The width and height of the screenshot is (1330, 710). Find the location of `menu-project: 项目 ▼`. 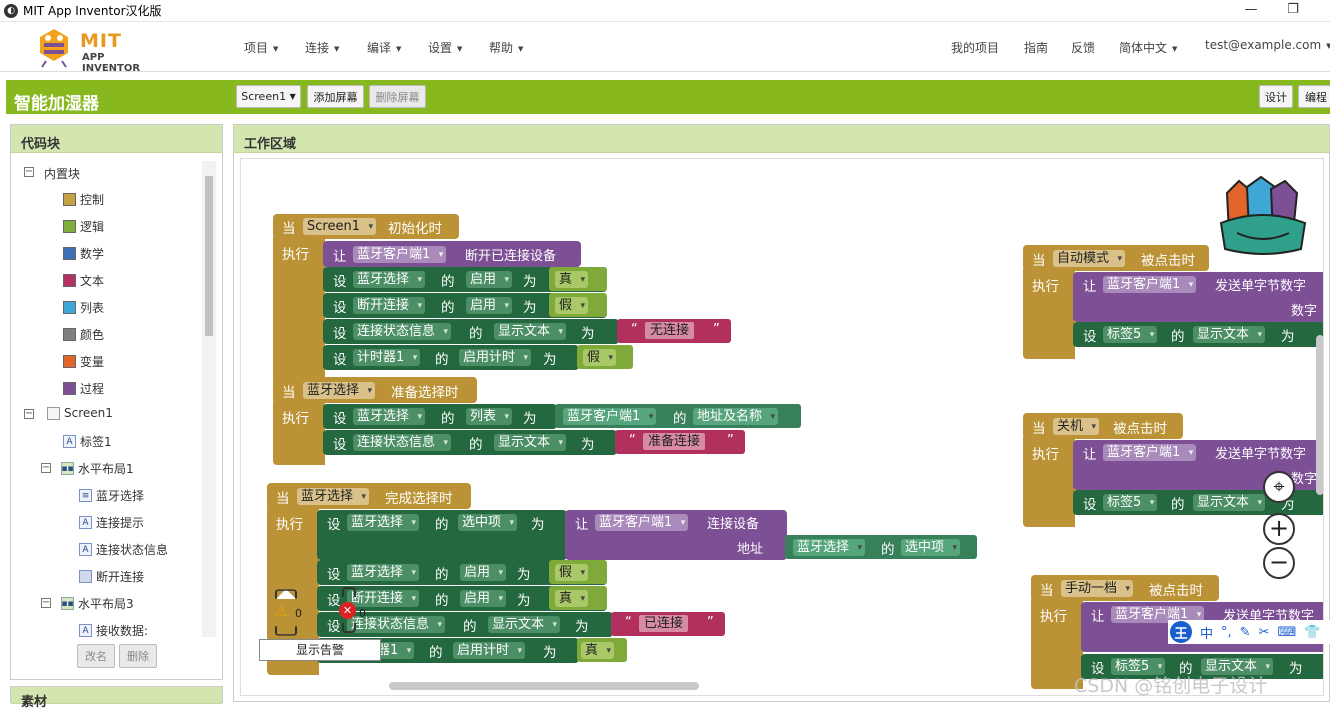

menu-project: 项目 ▼ is located at coordinates (261, 48).